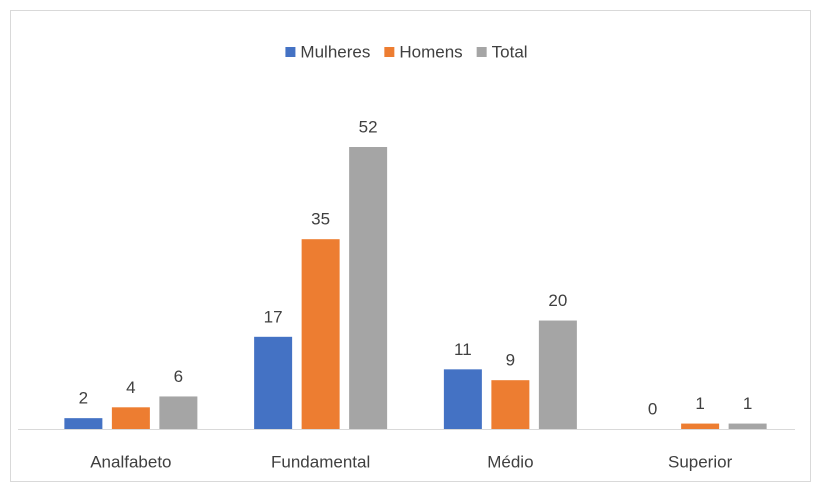 This screenshot has width=813, height=483. Describe the element at coordinates (178, 376) in the screenshot. I see `data-label: 6` at that location.